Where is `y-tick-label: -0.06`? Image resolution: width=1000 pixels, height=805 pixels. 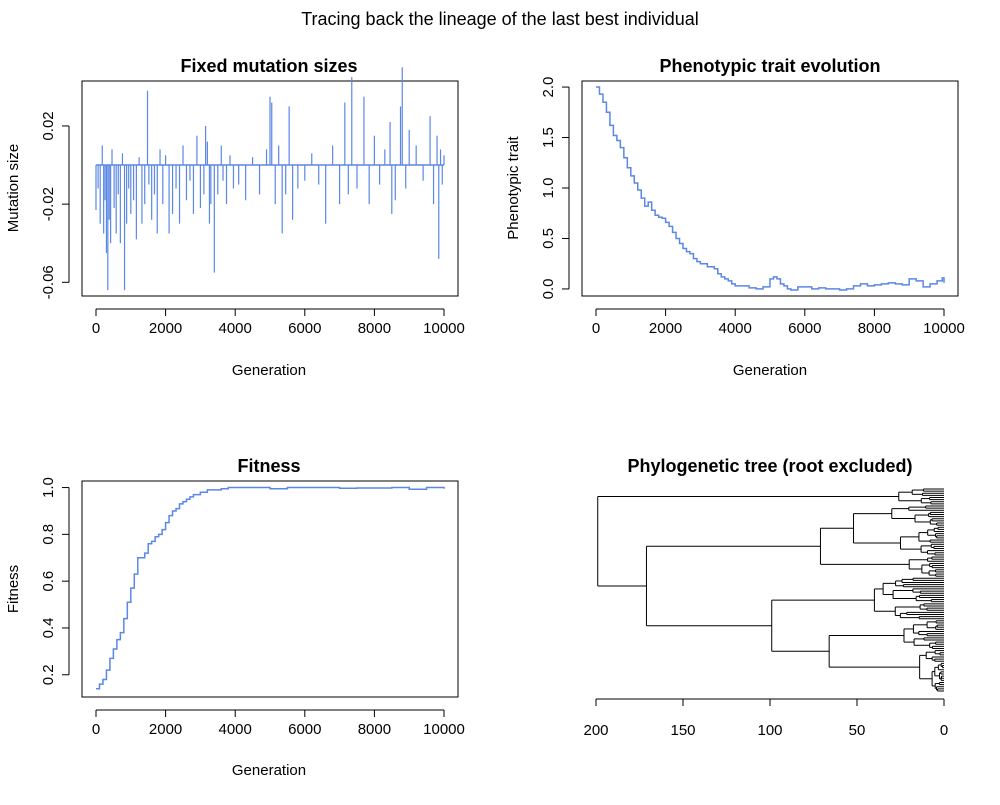
y-tick-label: -0.06 is located at coordinates (48, 282).